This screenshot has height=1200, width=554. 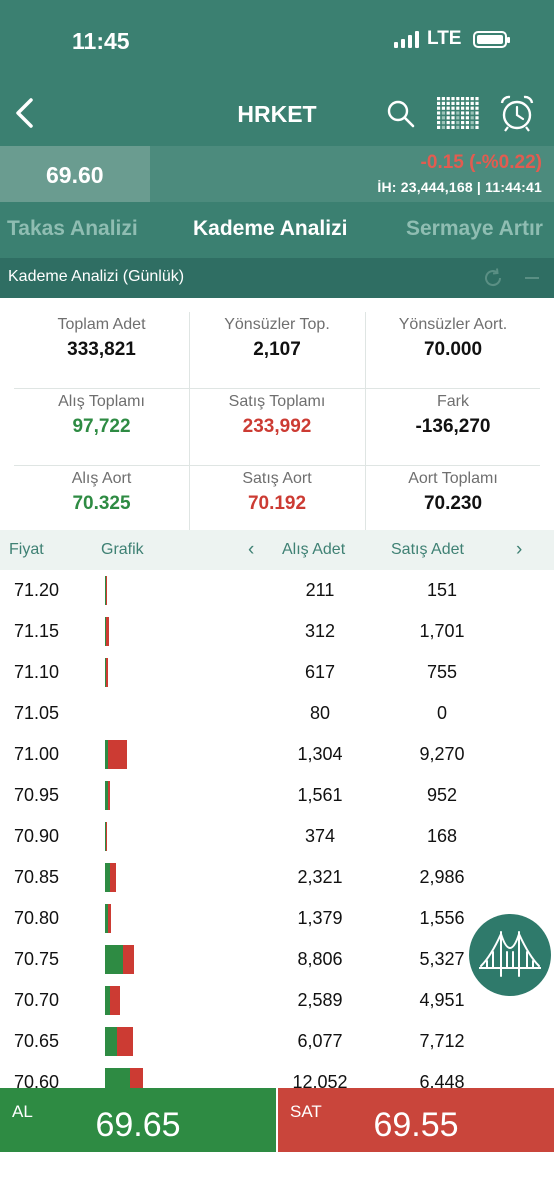 I want to click on row-ask-qty: 151, so click(x=442, y=590).